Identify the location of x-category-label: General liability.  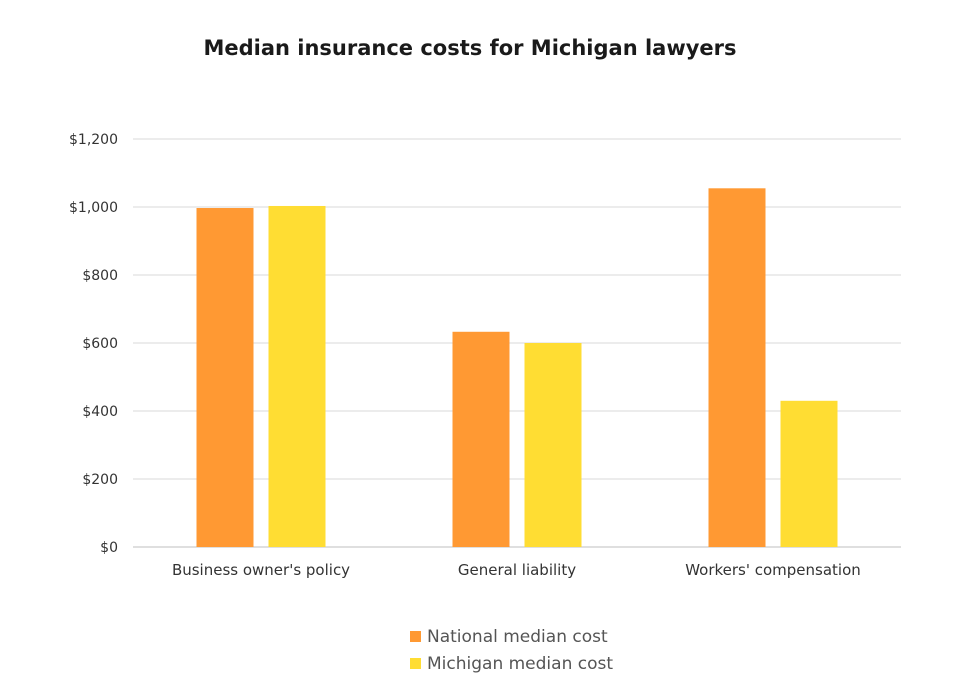
(517, 570).